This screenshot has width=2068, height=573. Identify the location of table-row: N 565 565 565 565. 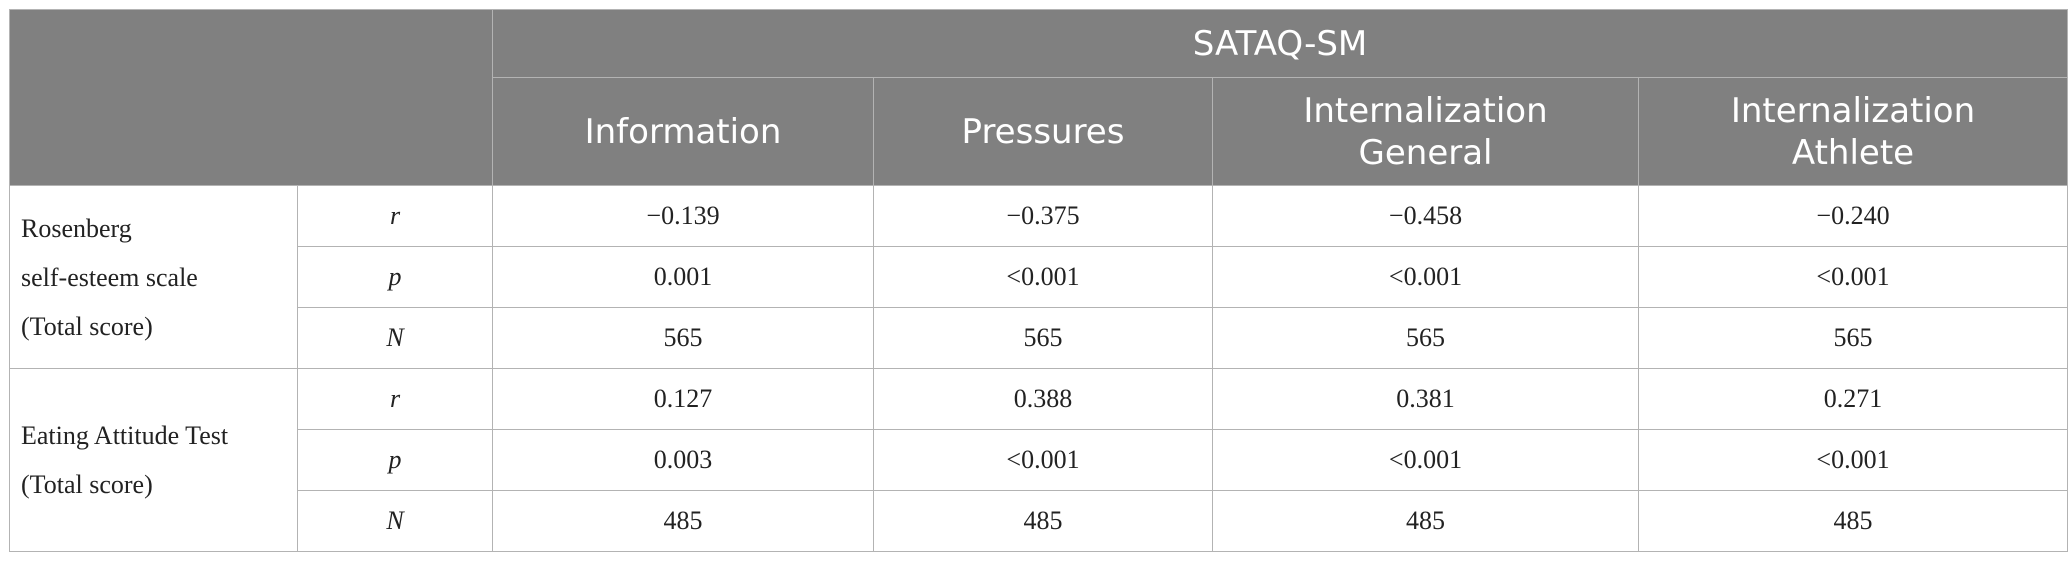
(1039, 338).